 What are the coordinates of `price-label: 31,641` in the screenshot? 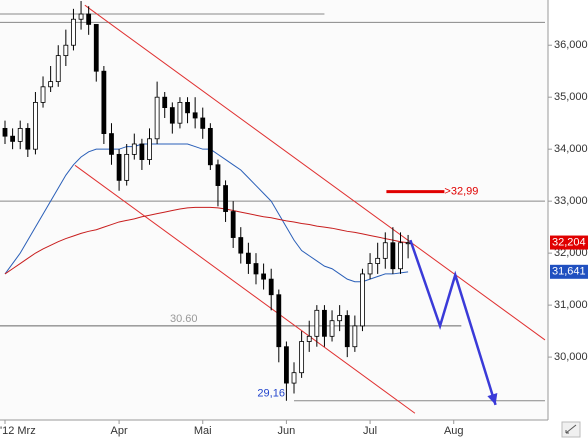 It's located at (569, 272).